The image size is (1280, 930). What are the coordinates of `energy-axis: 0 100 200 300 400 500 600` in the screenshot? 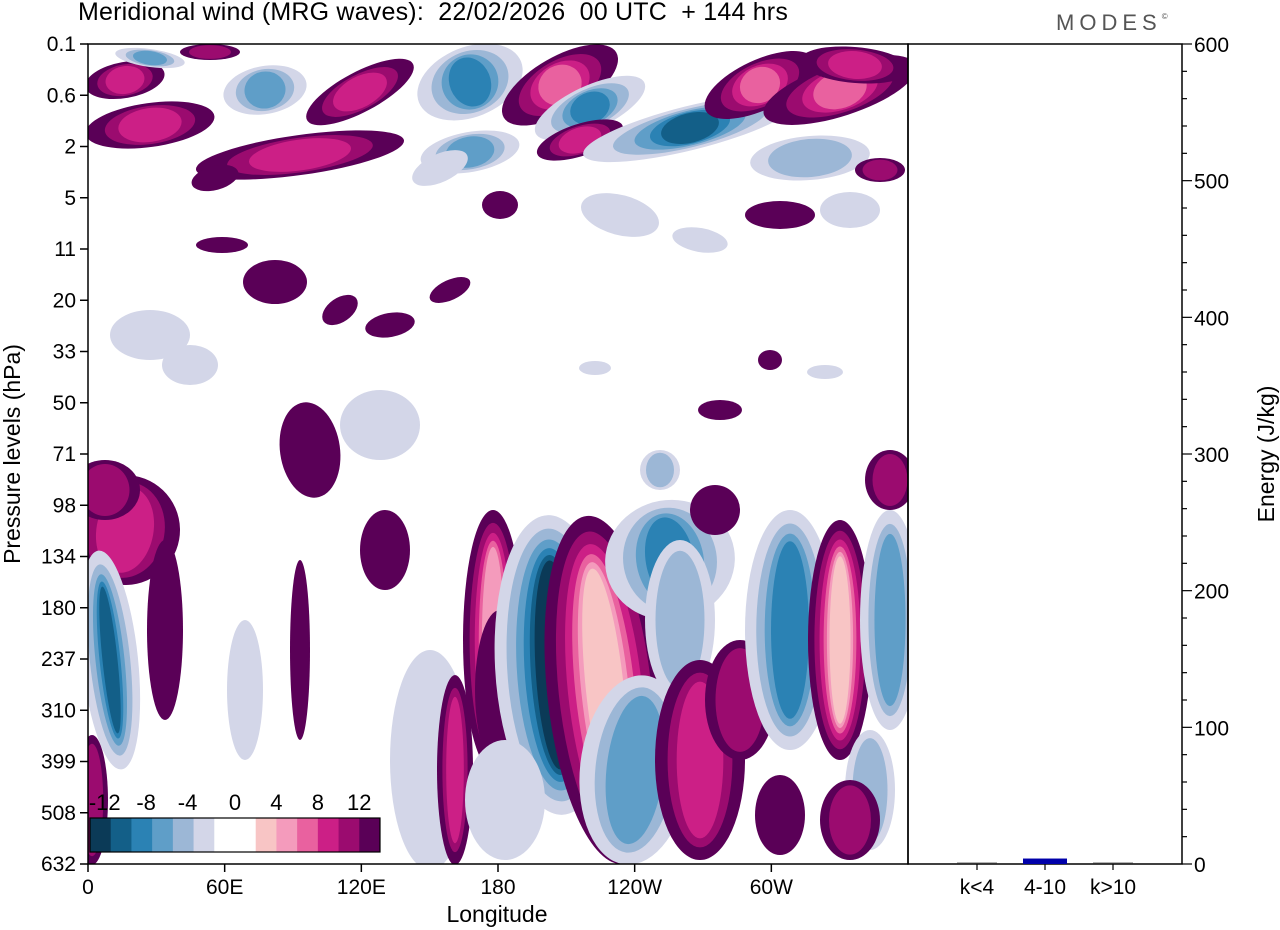 It's located at (1205, 455).